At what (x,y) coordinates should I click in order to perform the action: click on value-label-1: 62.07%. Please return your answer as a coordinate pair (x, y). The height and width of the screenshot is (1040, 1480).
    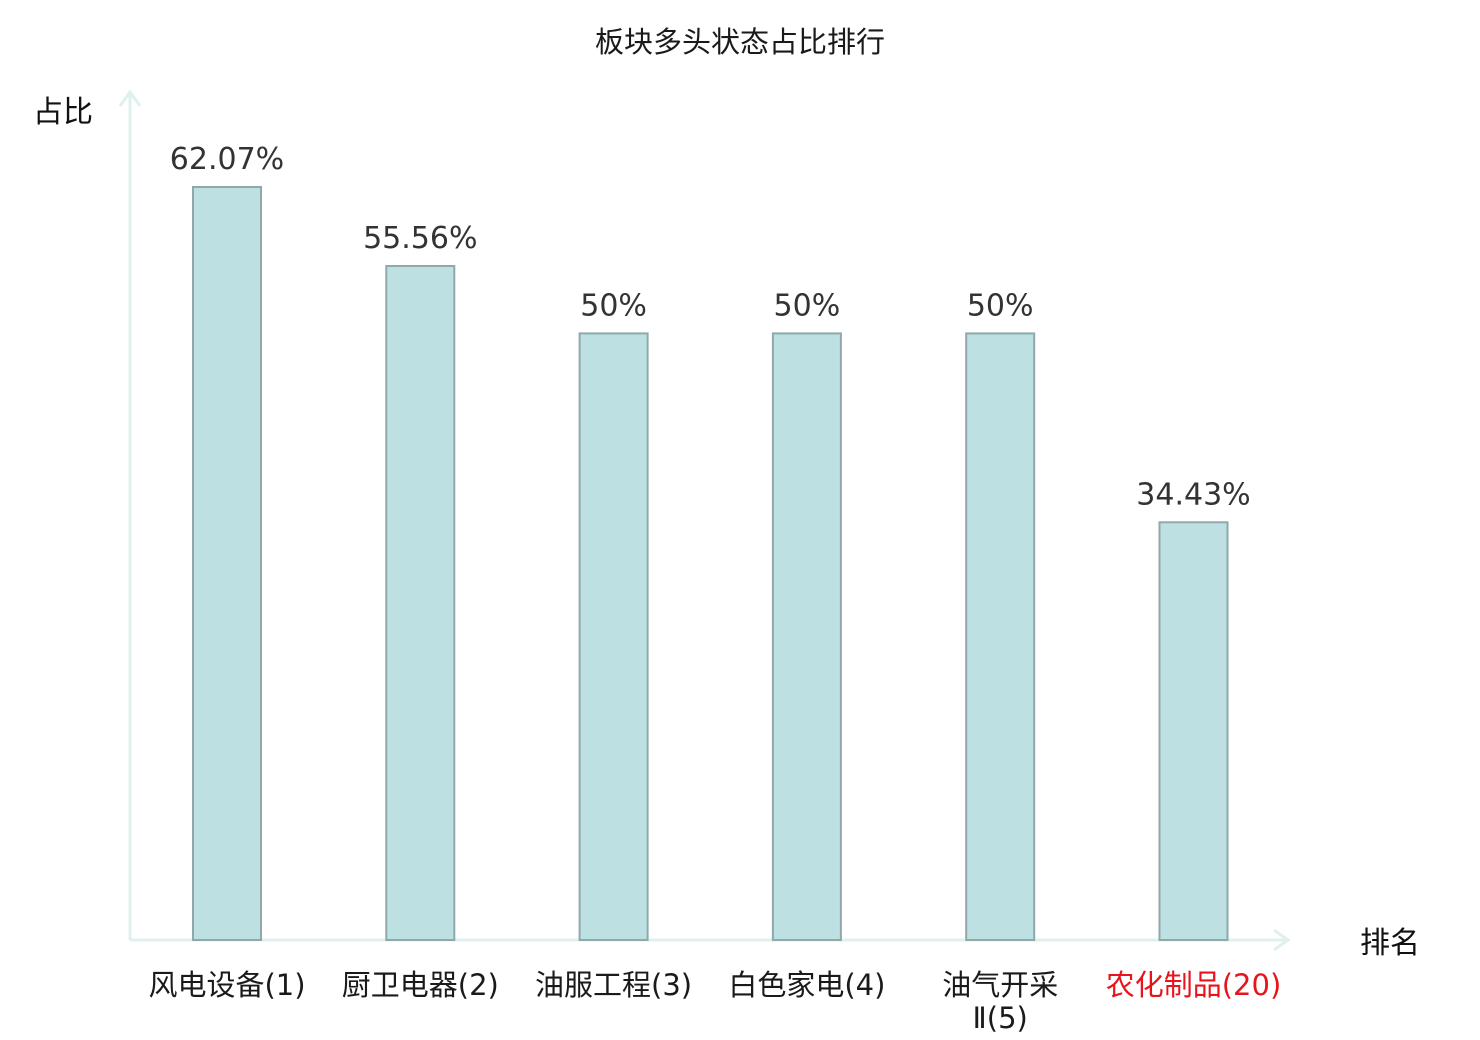
    Looking at the image, I should click on (227, 159).